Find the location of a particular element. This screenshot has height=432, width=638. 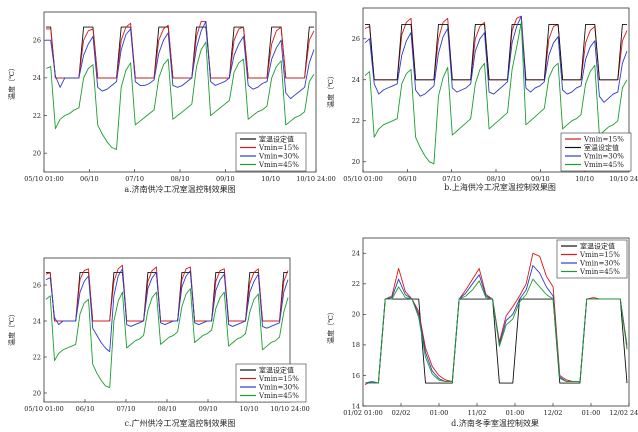

chart-a-ylabel: 温度（℃） is located at coordinates (11, 82).